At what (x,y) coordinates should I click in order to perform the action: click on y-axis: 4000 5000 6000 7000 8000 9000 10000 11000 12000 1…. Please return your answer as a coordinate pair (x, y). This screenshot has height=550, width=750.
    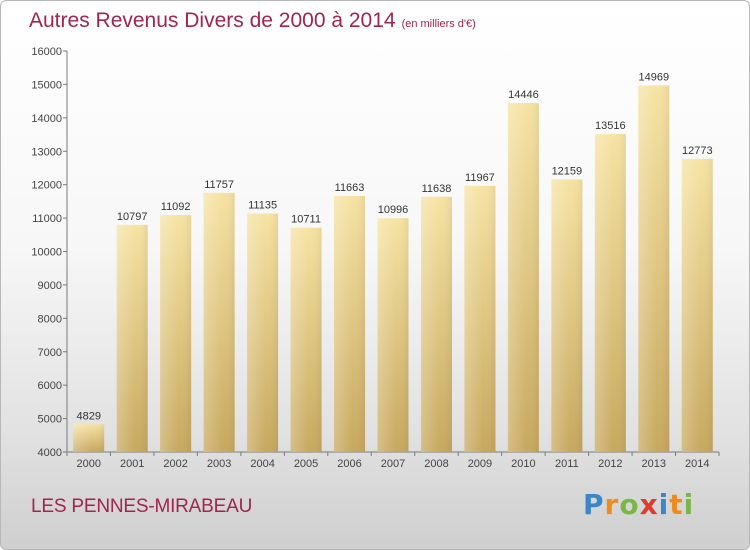
    Looking at the image, I should click on (49, 252).